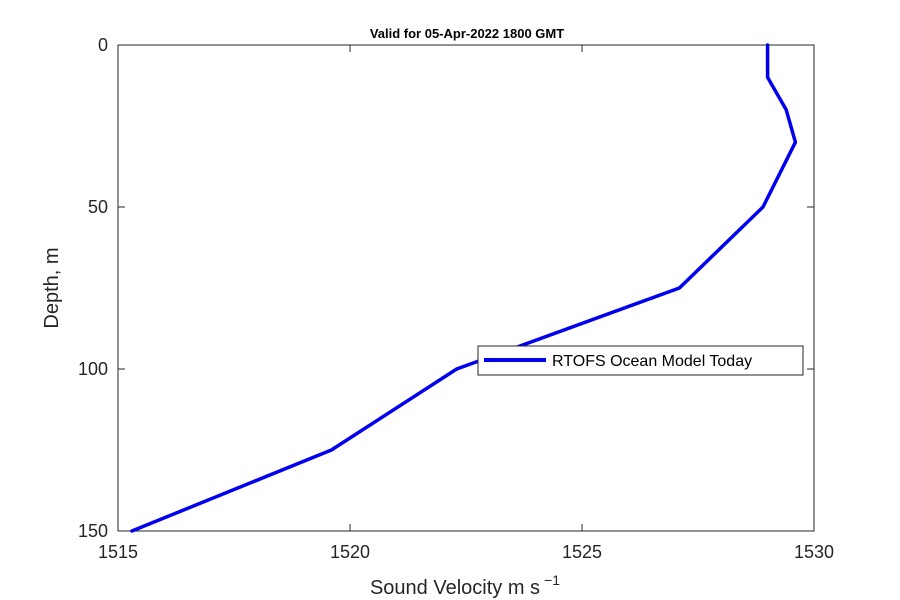 This screenshot has width=900, height=600. I want to click on legend-label: RTOFS Ocean Model Today, so click(652, 361).